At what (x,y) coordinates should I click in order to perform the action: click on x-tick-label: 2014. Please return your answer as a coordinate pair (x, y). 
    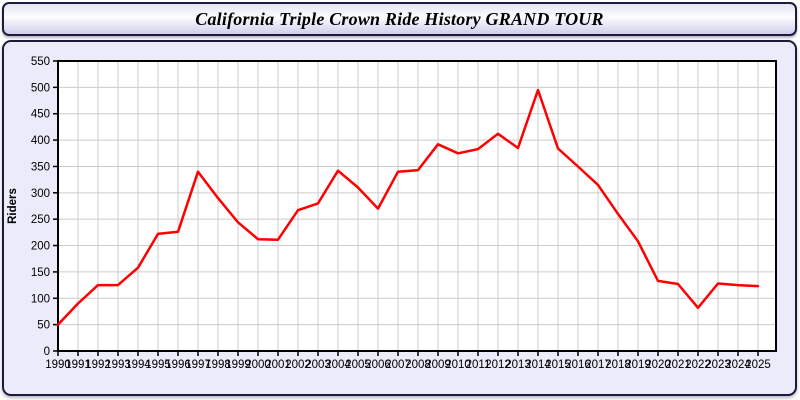
    Looking at the image, I should click on (538, 365).